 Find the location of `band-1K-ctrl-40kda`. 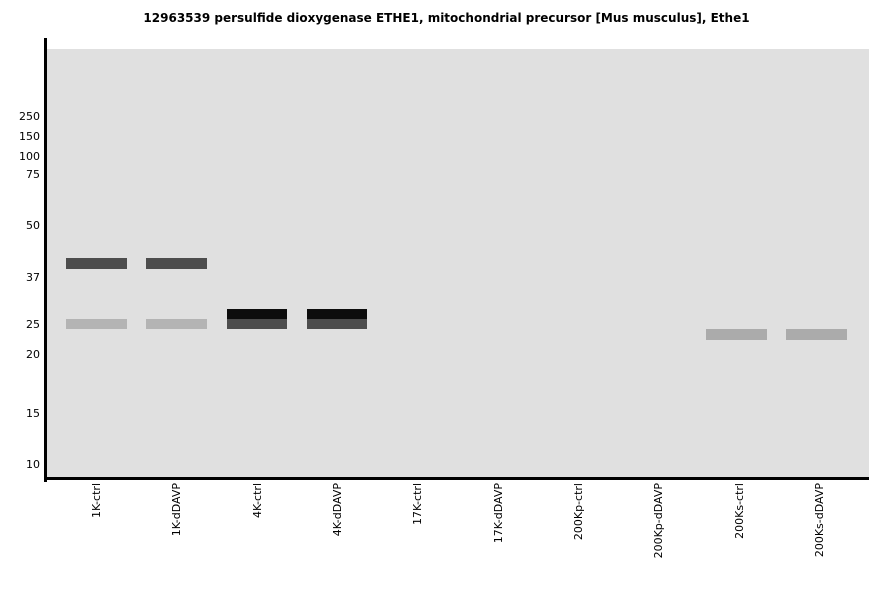

band-1K-ctrl-40kda is located at coordinates (96, 263).